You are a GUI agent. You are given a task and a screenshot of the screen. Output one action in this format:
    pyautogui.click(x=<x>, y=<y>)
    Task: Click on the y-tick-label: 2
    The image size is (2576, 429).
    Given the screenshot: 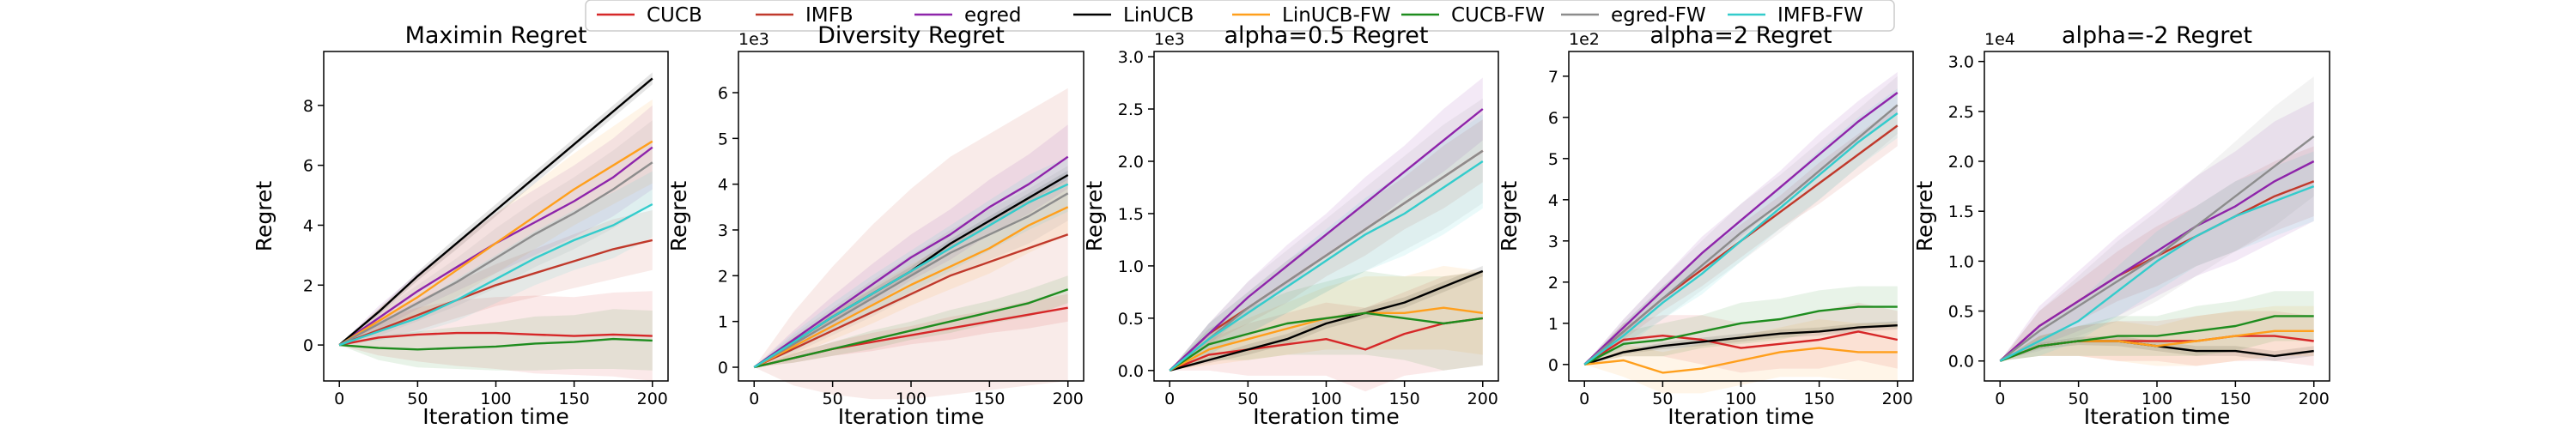 What is the action you would take?
    pyautogui.click(x=1553, y=283)
    